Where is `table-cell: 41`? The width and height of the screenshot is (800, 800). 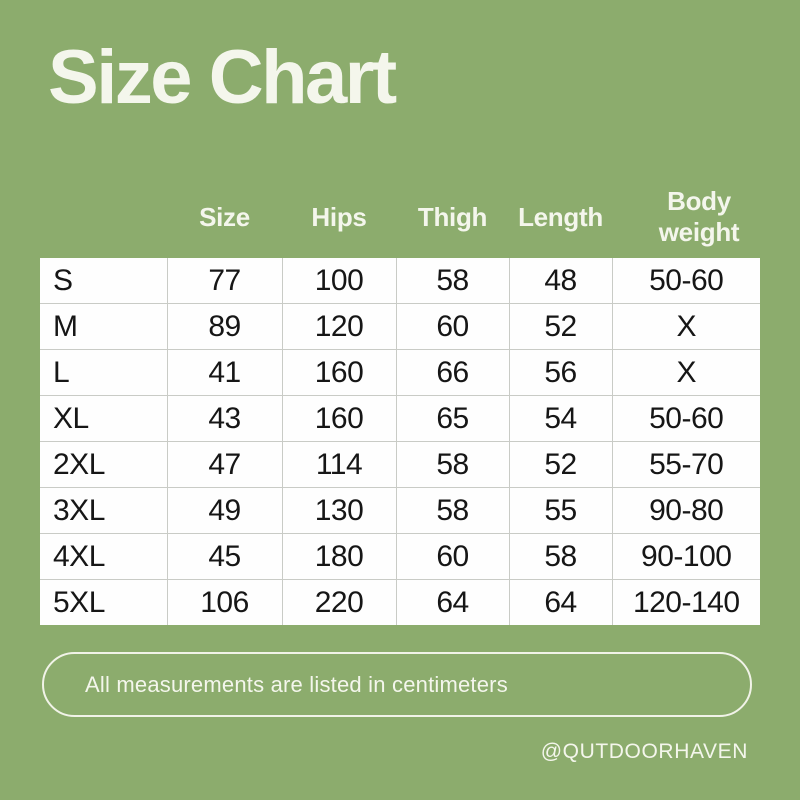 table-cell: 41 is located at coordinates (224, 372).